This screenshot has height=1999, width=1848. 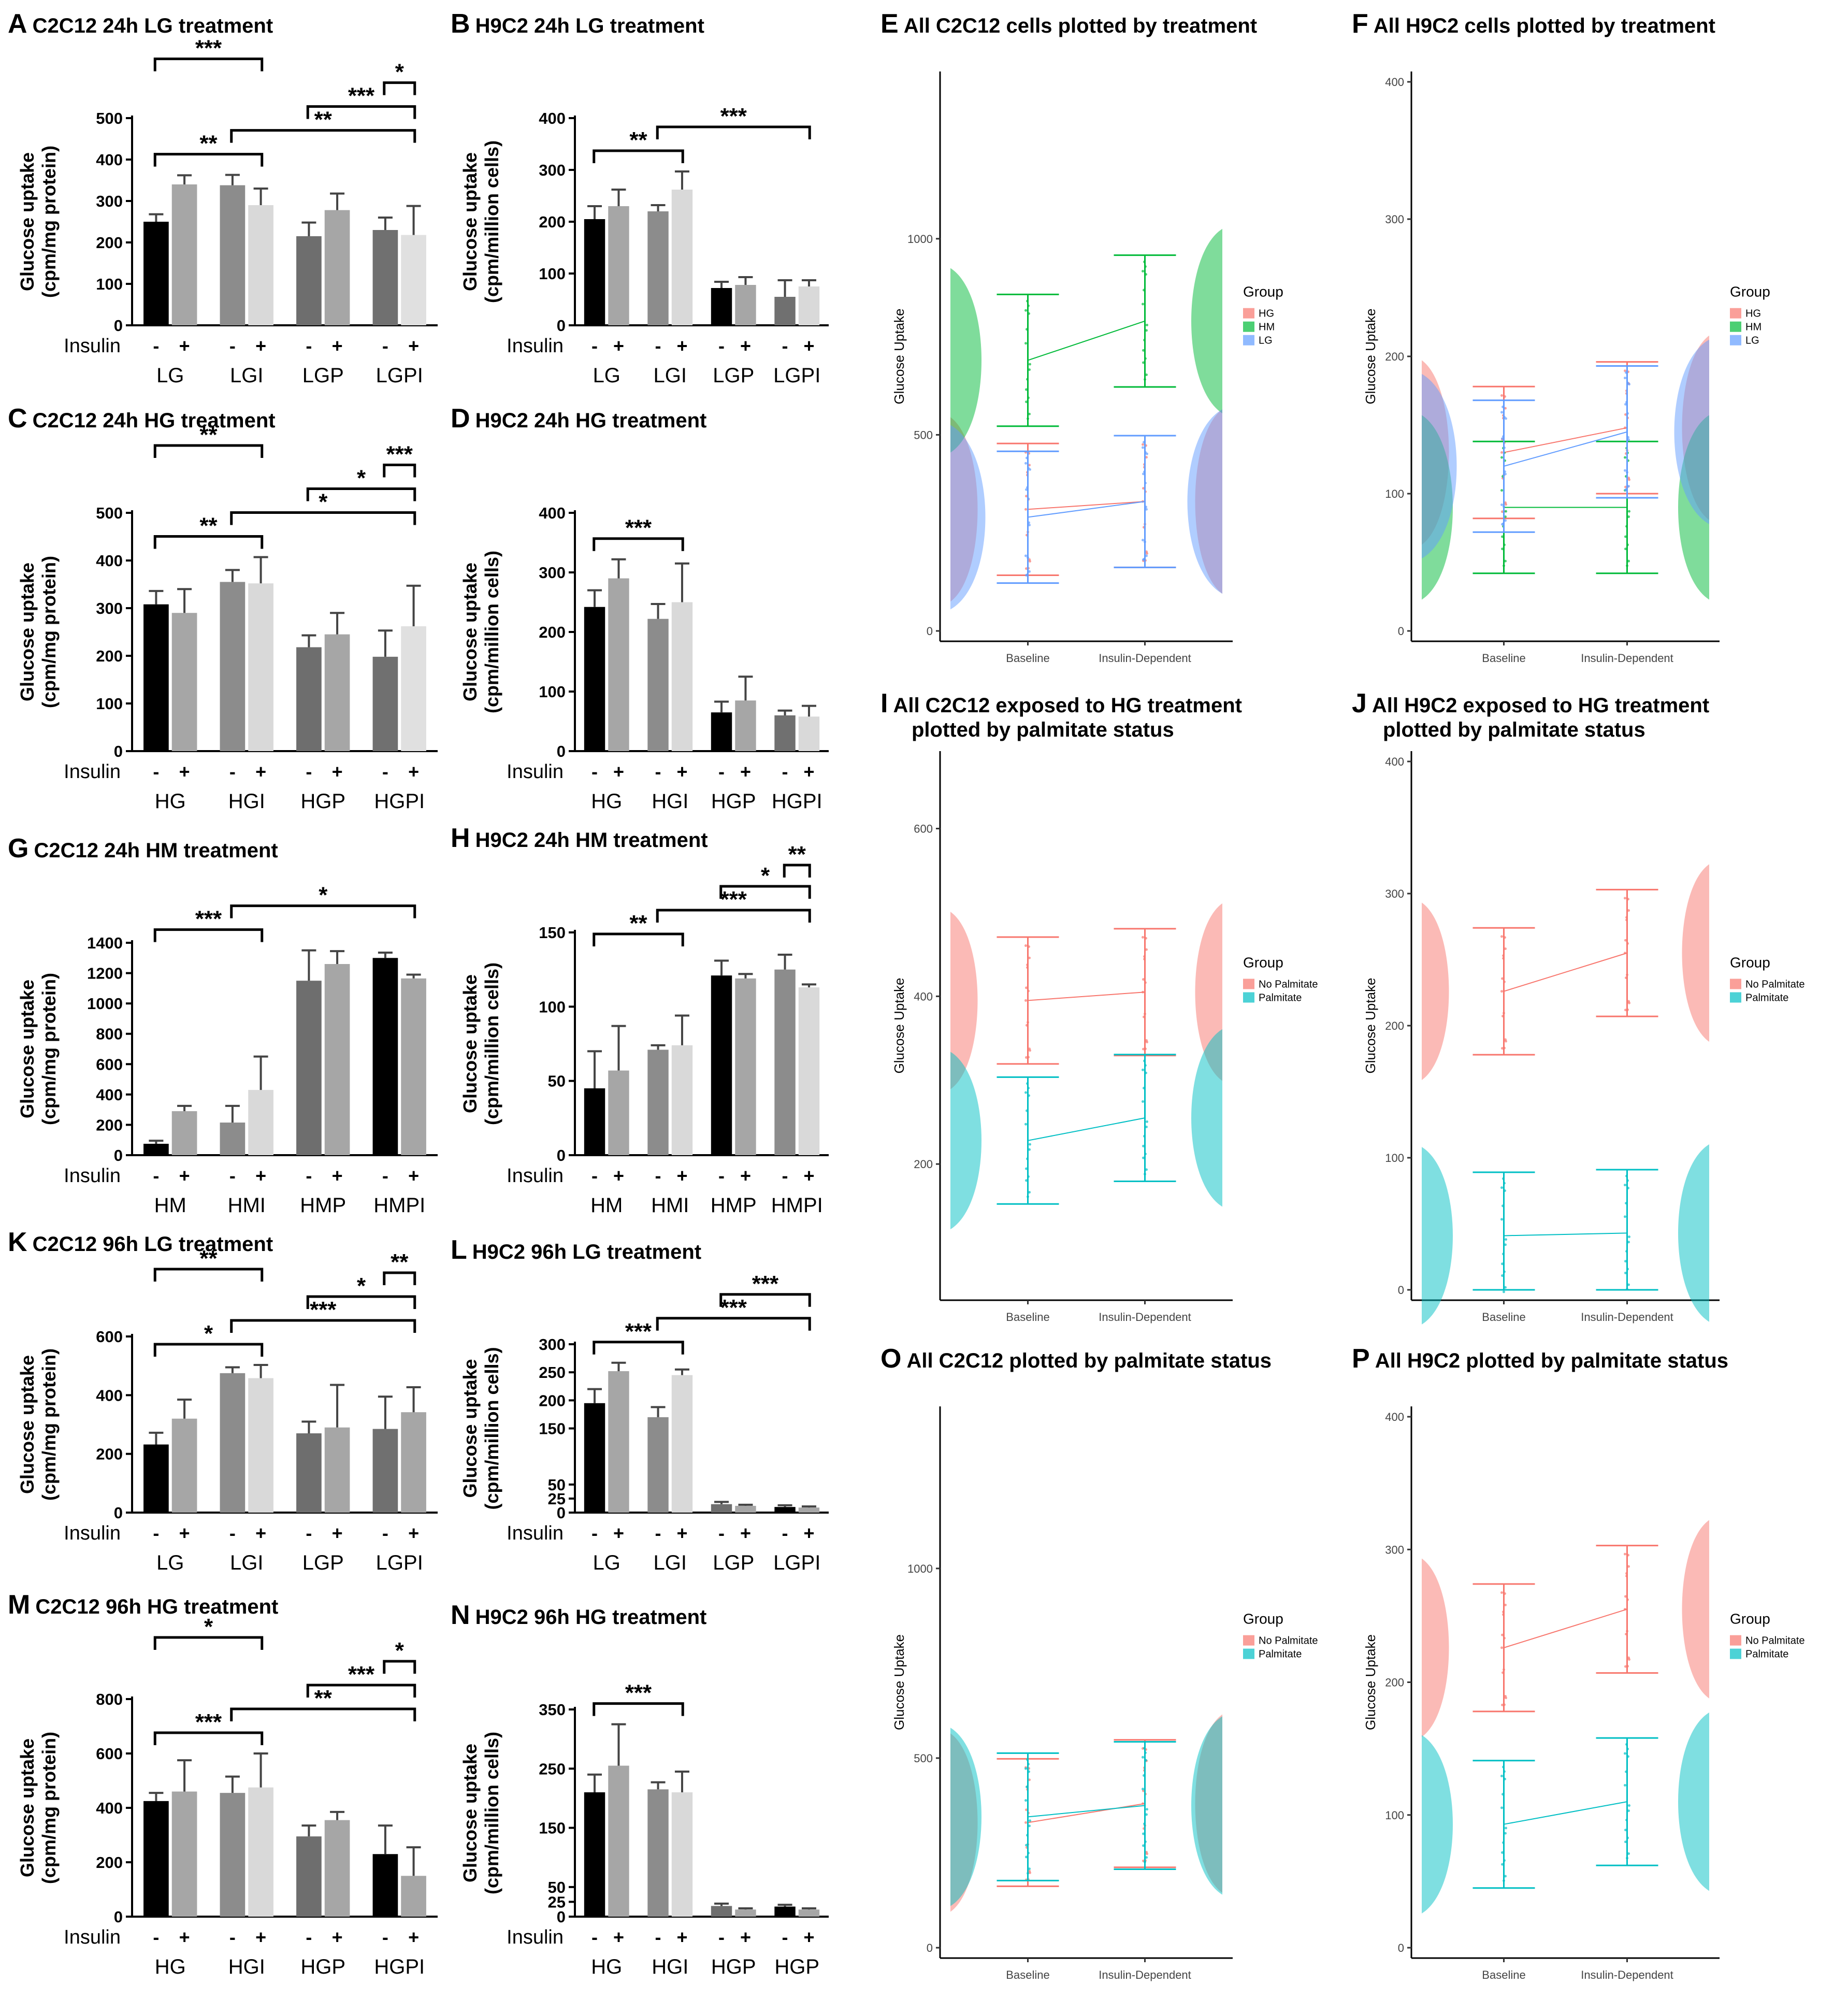 I want to click on legend-swatch, so click(x=1735, y=1640).